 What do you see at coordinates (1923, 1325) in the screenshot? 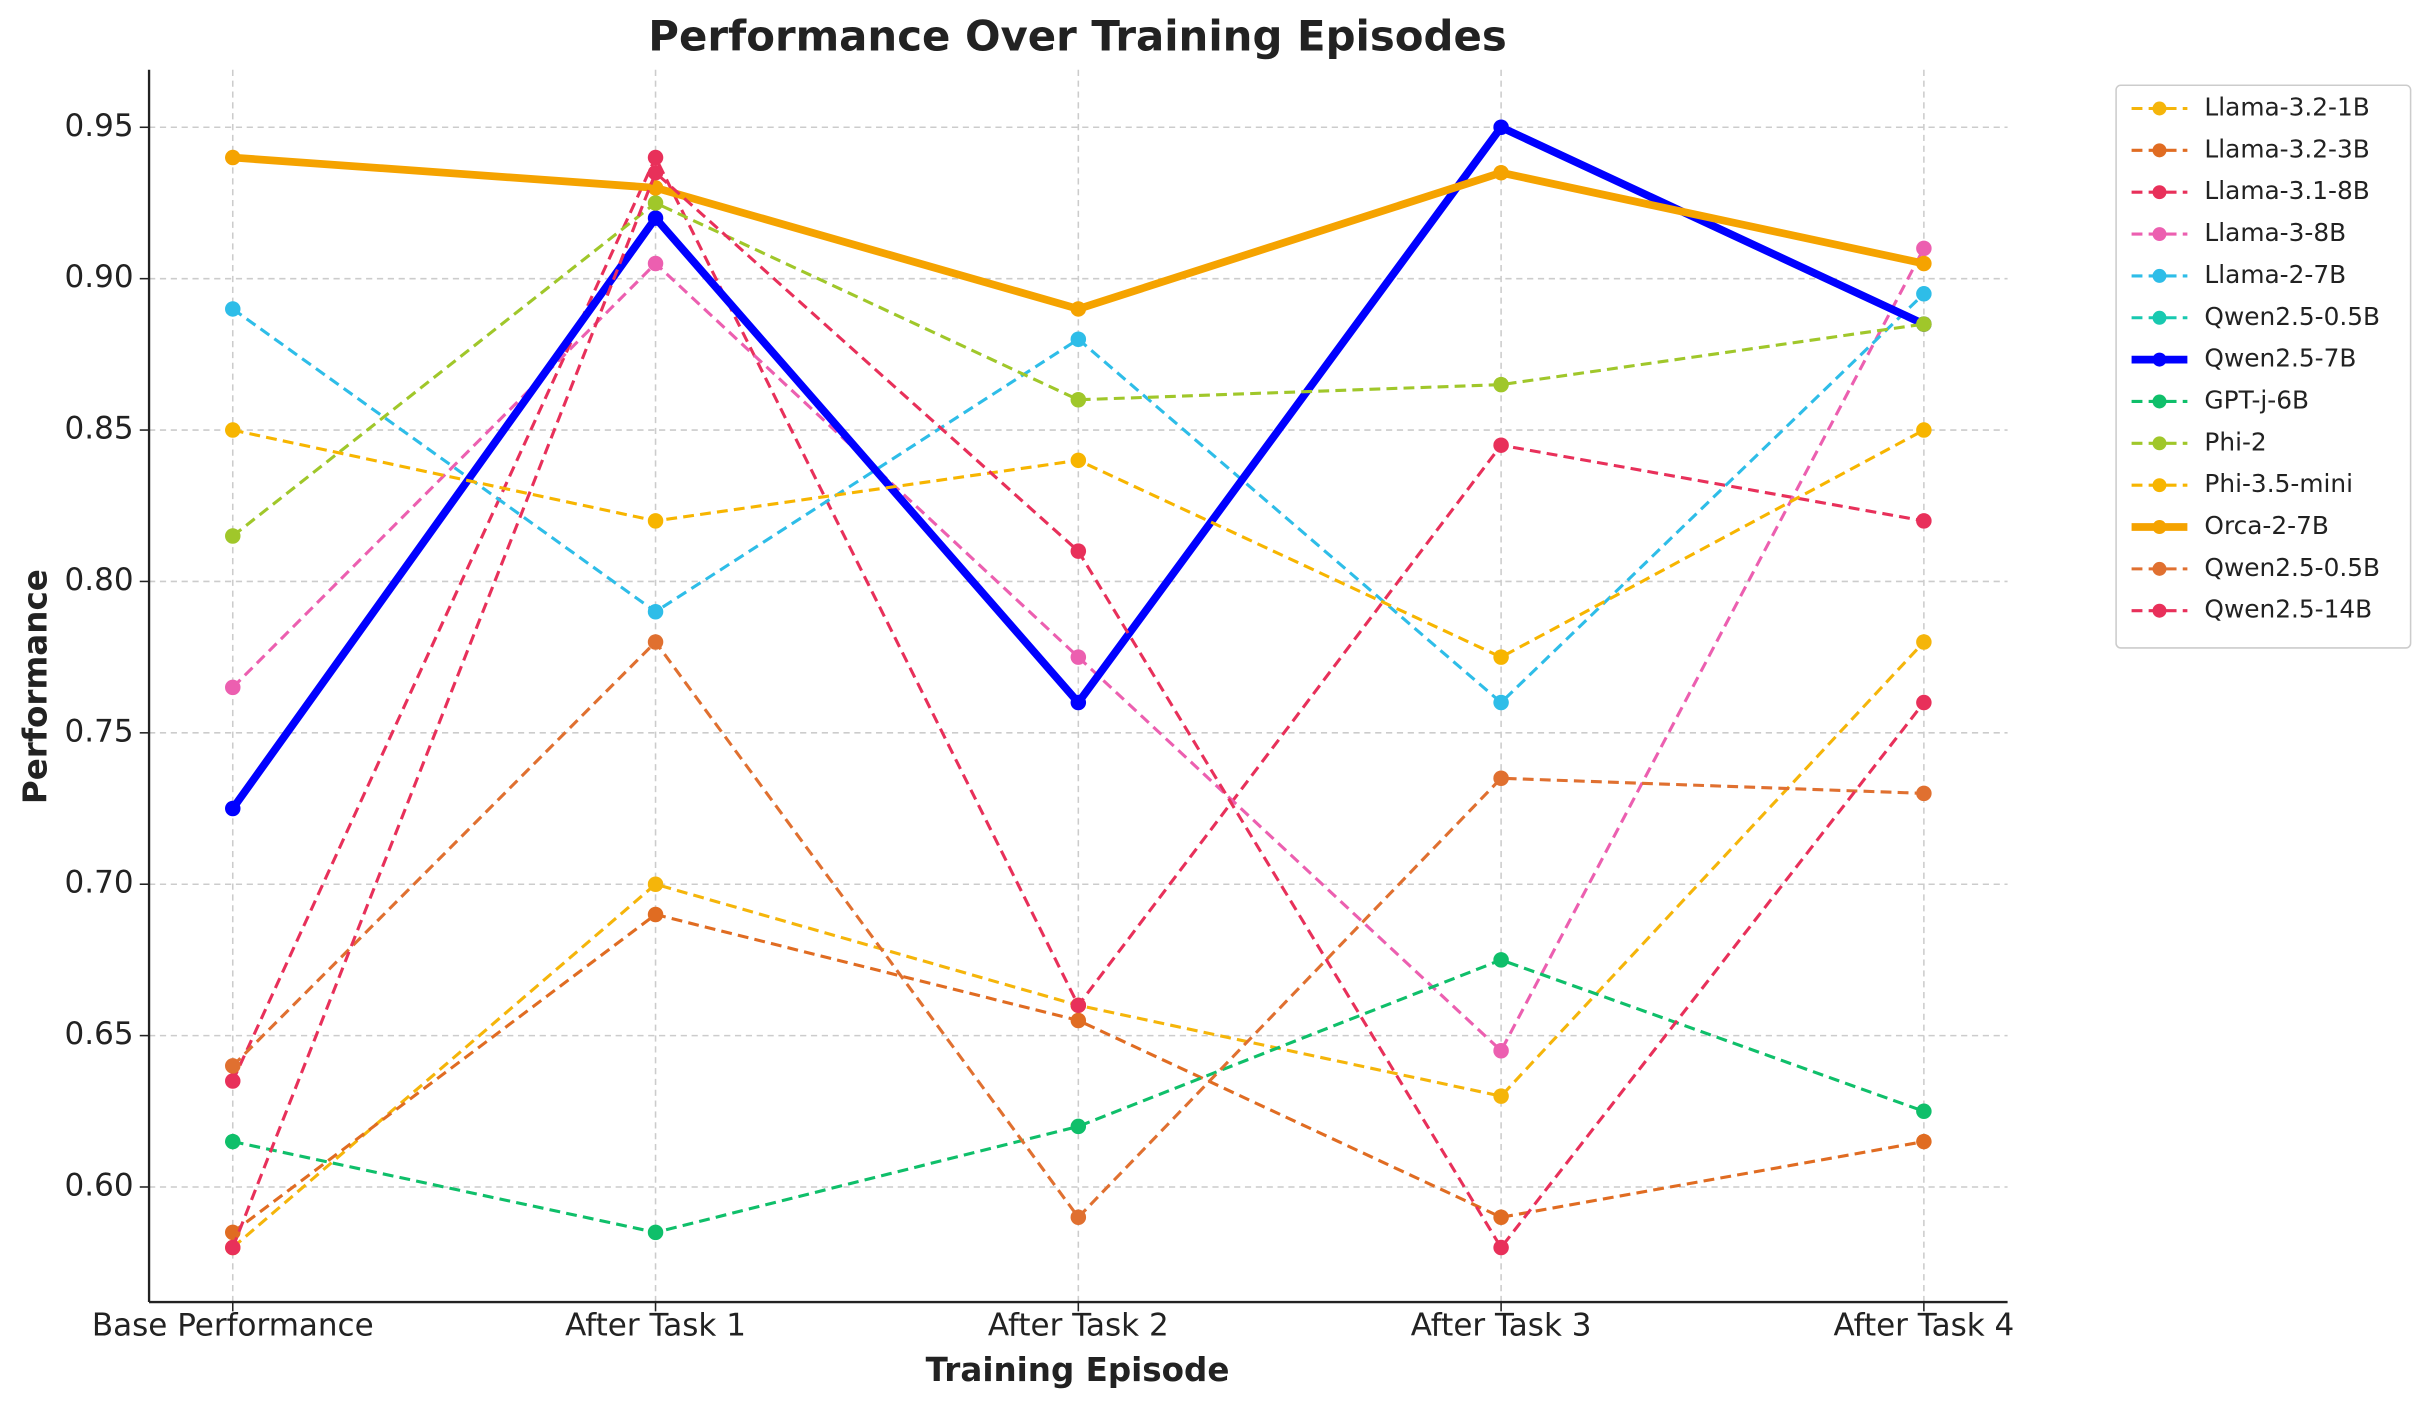
I see `x-tick-label: After Task 4` at bounding box center [1923, 1325].